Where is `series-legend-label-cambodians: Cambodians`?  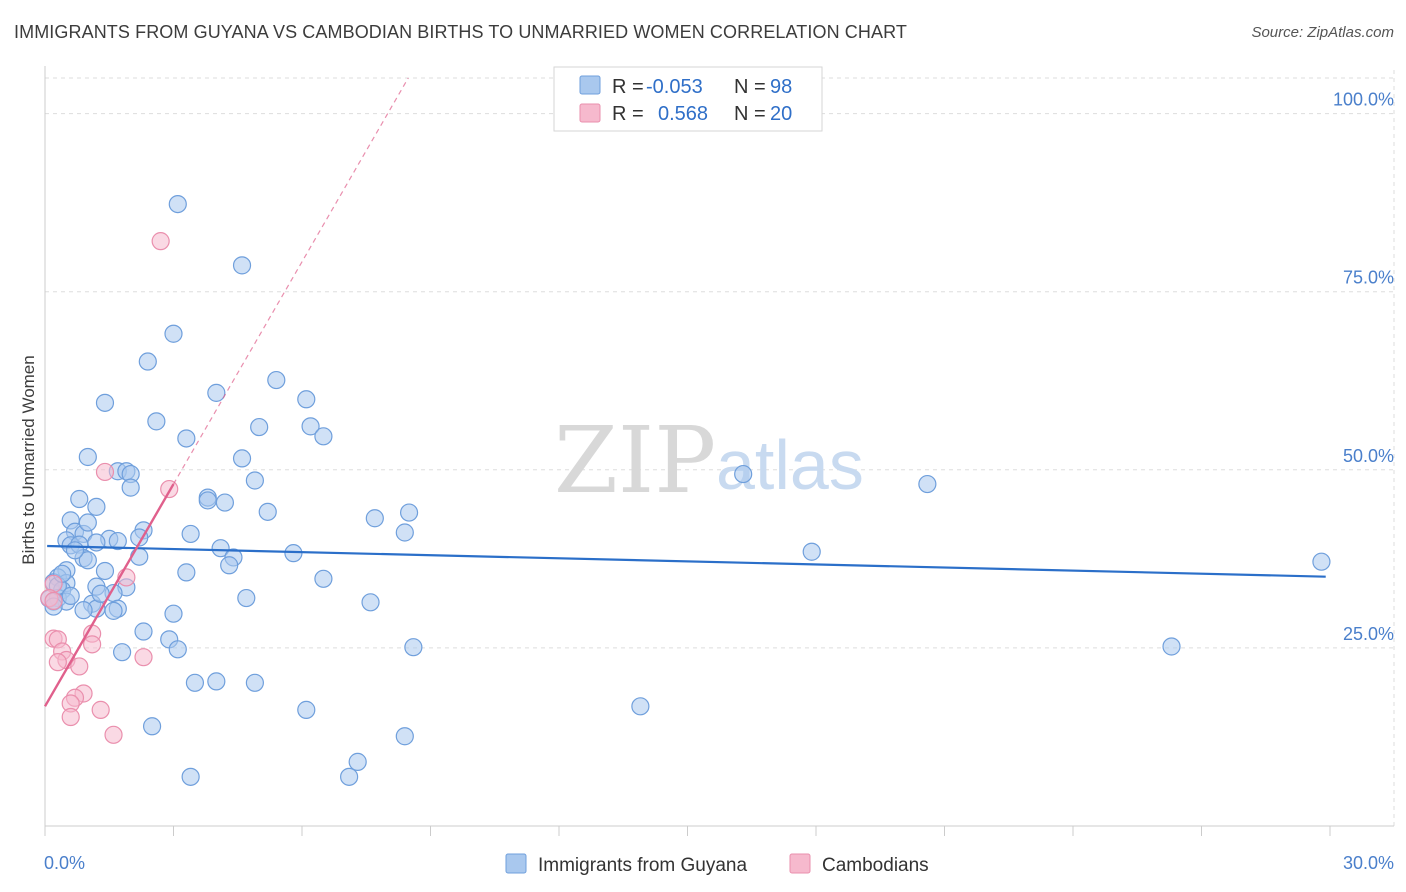
series-legend-label-cambodians: Cambodians is located at coordinates (875, 865).